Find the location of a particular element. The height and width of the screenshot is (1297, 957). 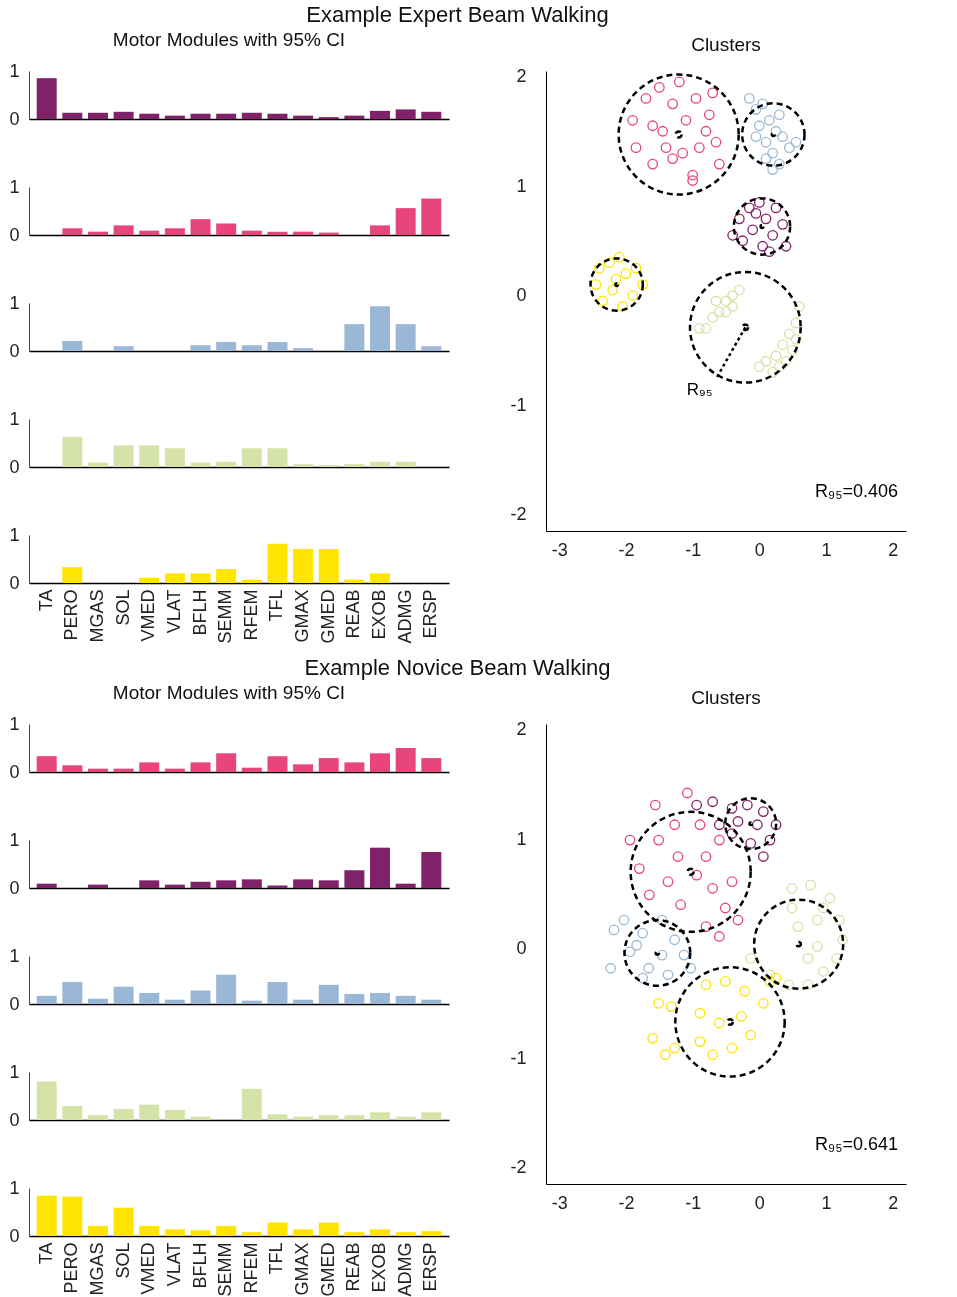

x-tick-label: REAB is located at coordinates (353, 1267).